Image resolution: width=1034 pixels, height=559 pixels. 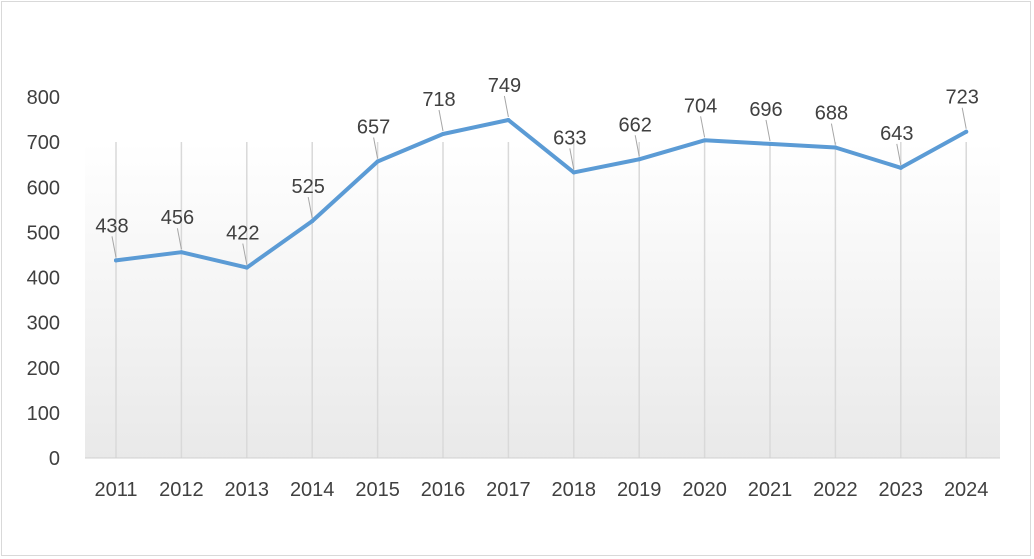 What do you see at coordinates (438, 100) in the screenshot?
I see `data-label: 718` at bounding box center [438, 100].